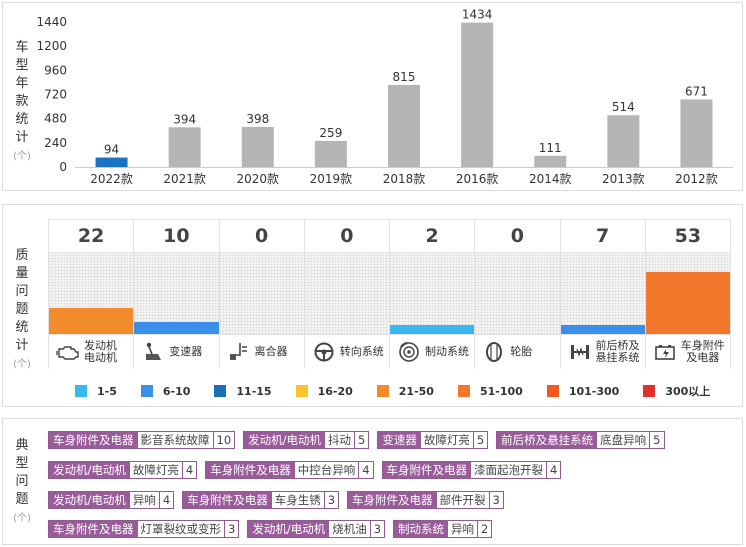 The width and height of the screenshot is (746, 547). What do you see at coordinates (223, 440) in the screenshot?
I see `problem-count: 10` at bounding box center [223, 440].